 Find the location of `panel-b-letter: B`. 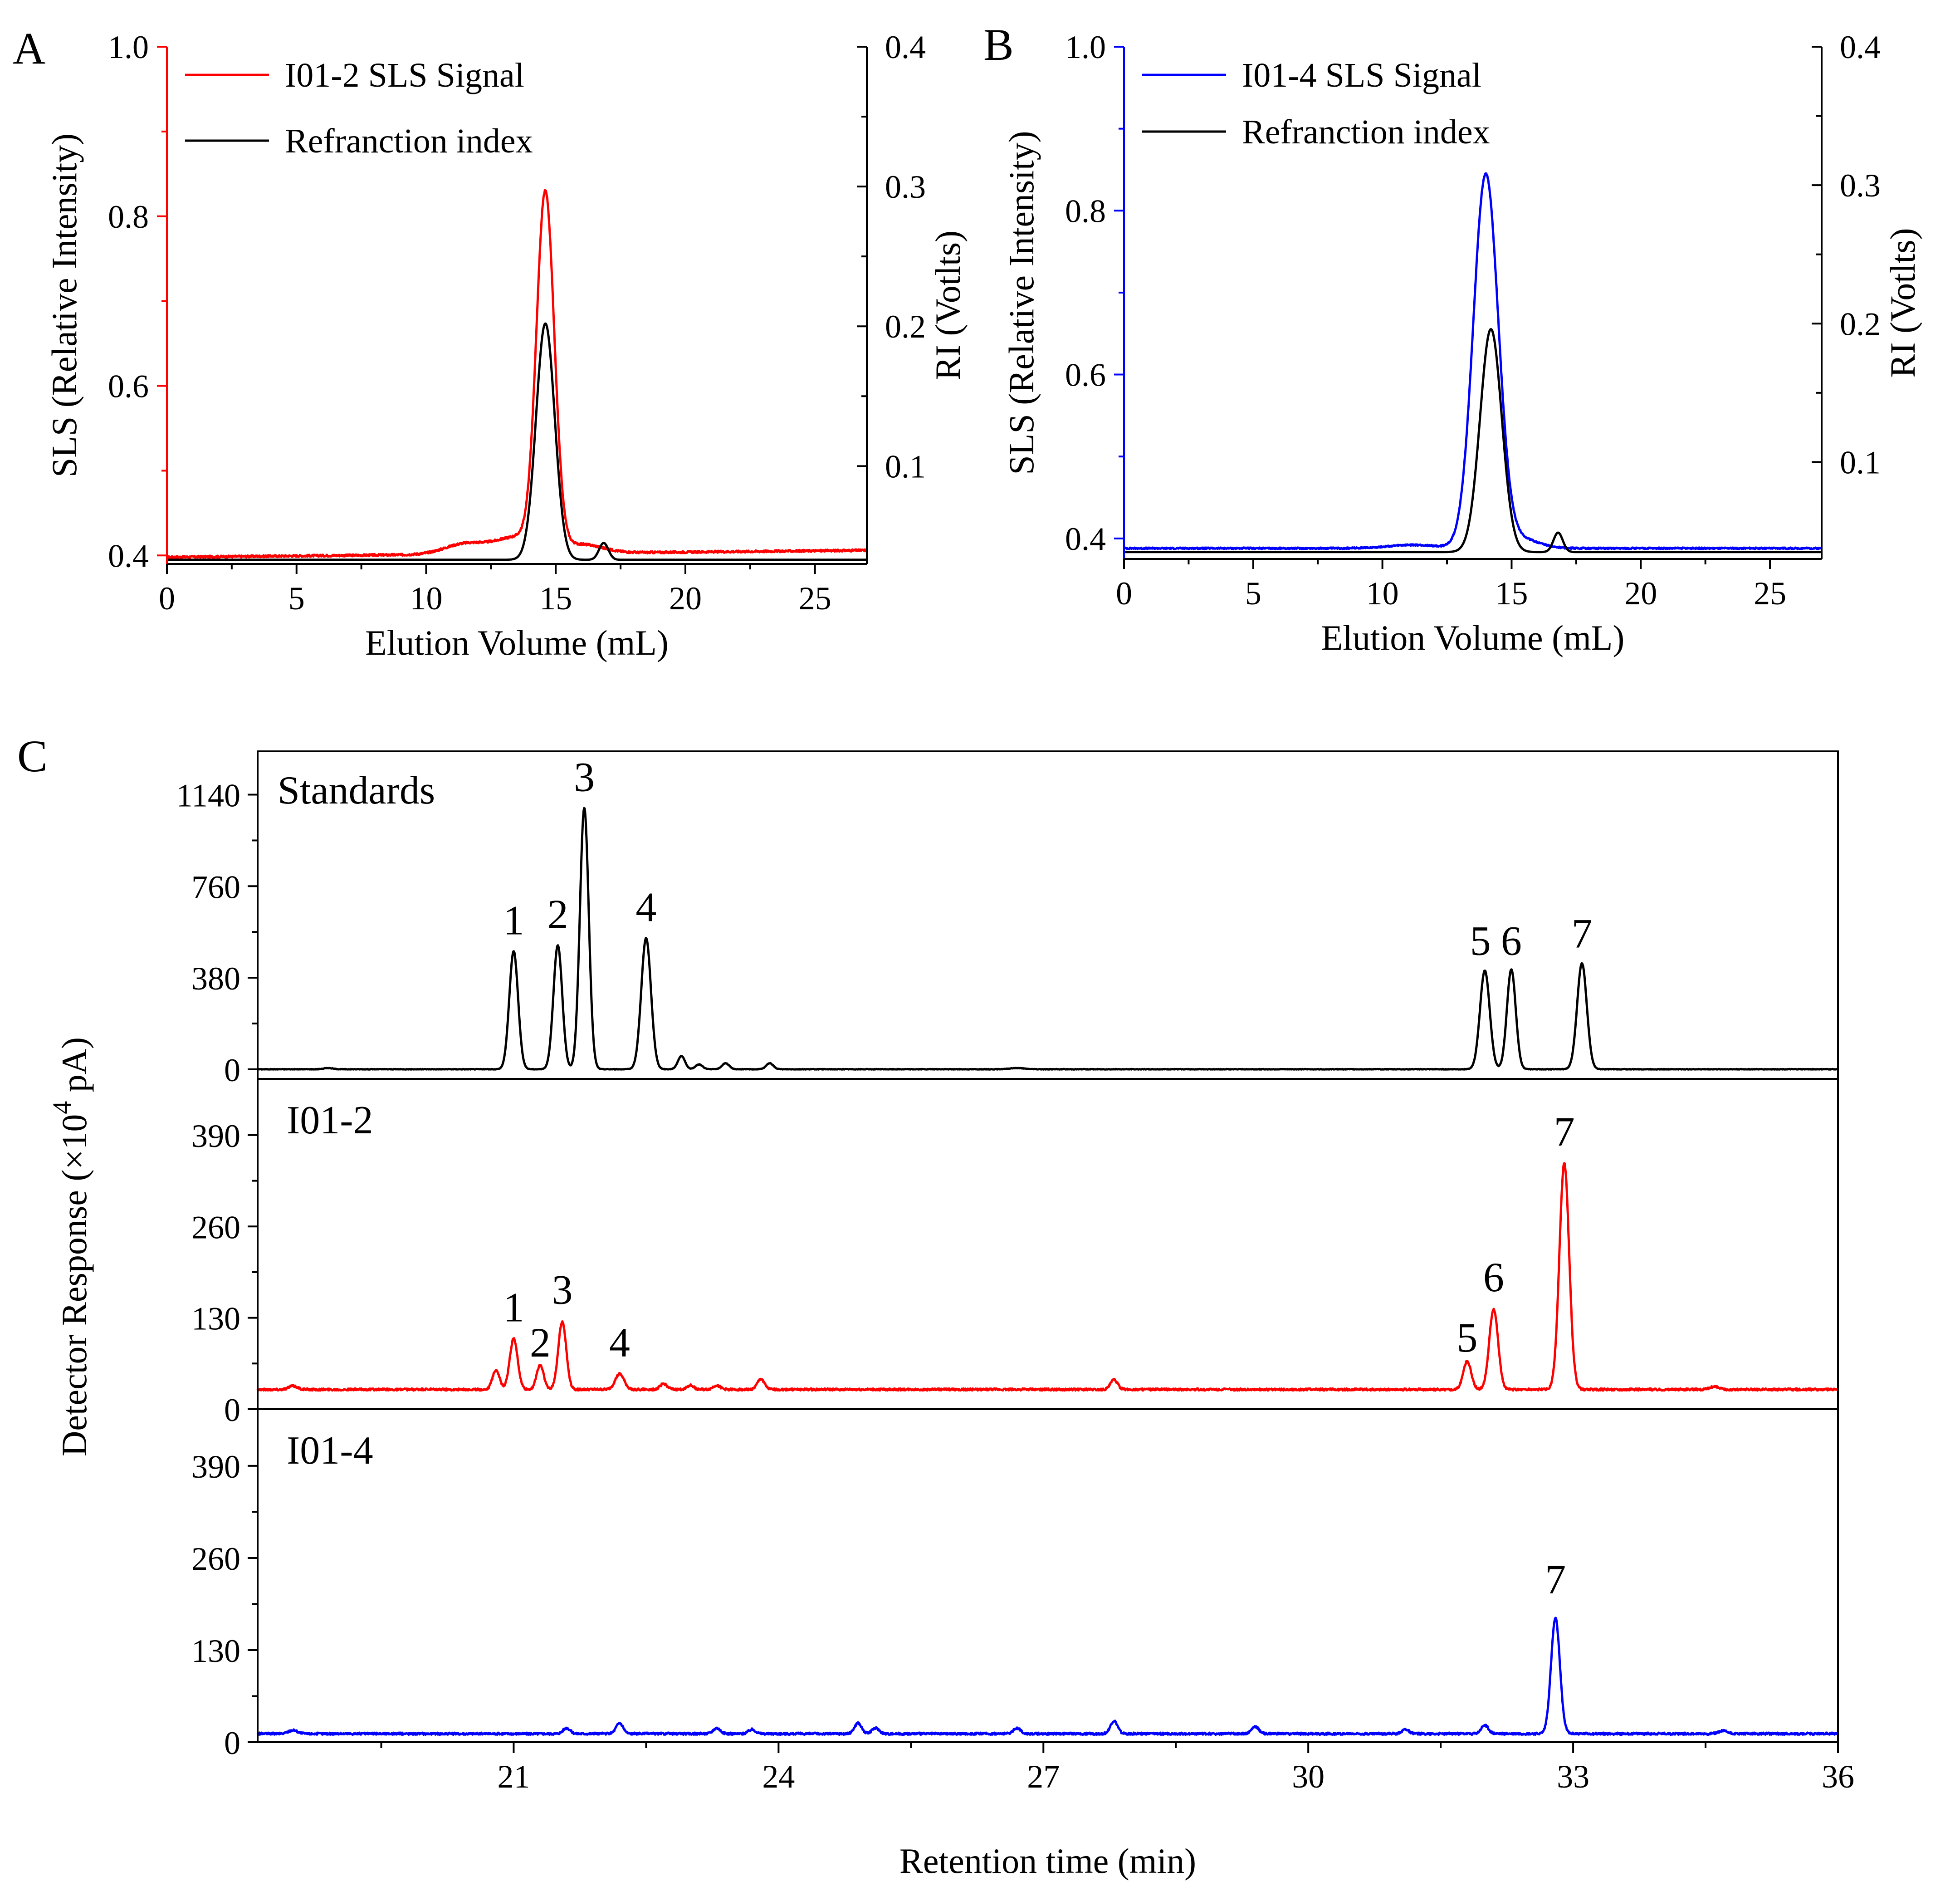

panel-b-letter: B is located at coordinates (998, 45).